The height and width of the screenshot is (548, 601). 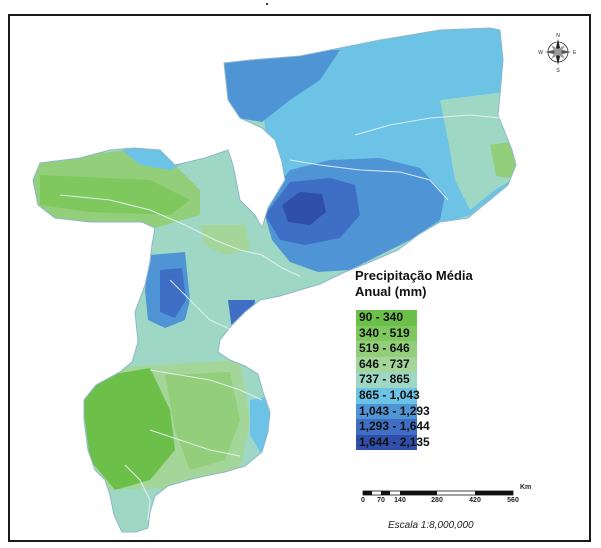 What do you see at coordinates (400, 500) in the screenshot?
I see `scale-tick: 140` at bounding box center [400, 500].